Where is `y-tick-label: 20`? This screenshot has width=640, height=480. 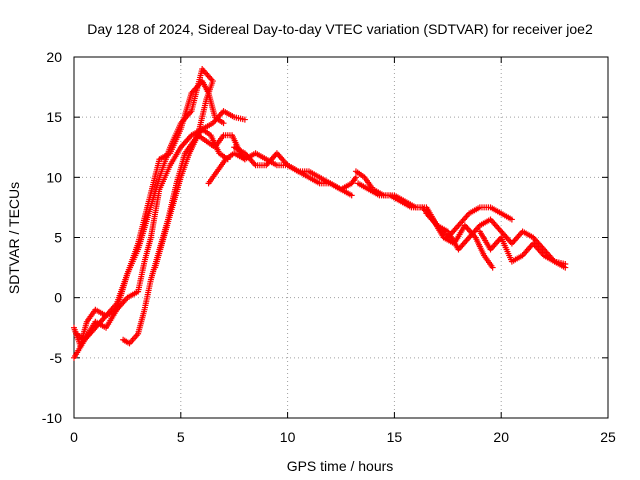
y-tick-label: 20 is located at coordinates (54, 57).